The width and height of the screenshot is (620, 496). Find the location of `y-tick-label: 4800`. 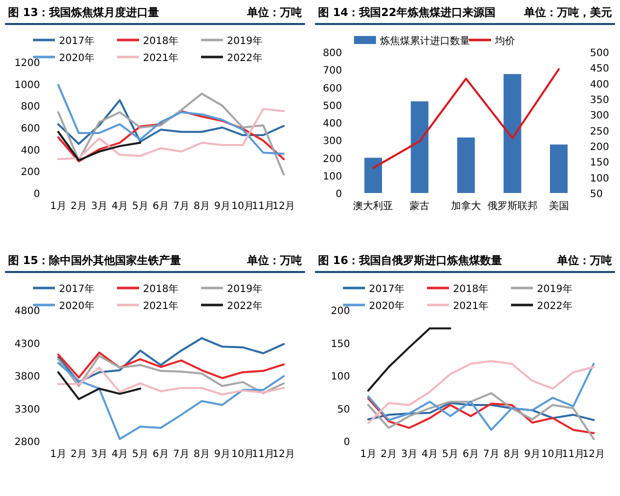

y-tick-label: 4800 is located at coordinates (27, 311).